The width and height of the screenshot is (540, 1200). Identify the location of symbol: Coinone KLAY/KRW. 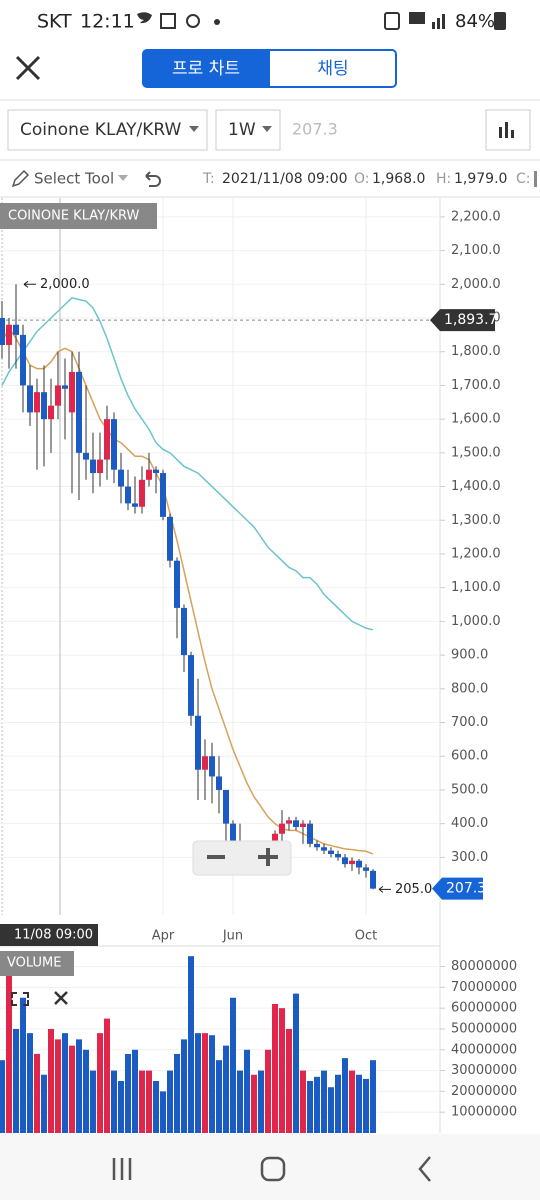
(101, 130).